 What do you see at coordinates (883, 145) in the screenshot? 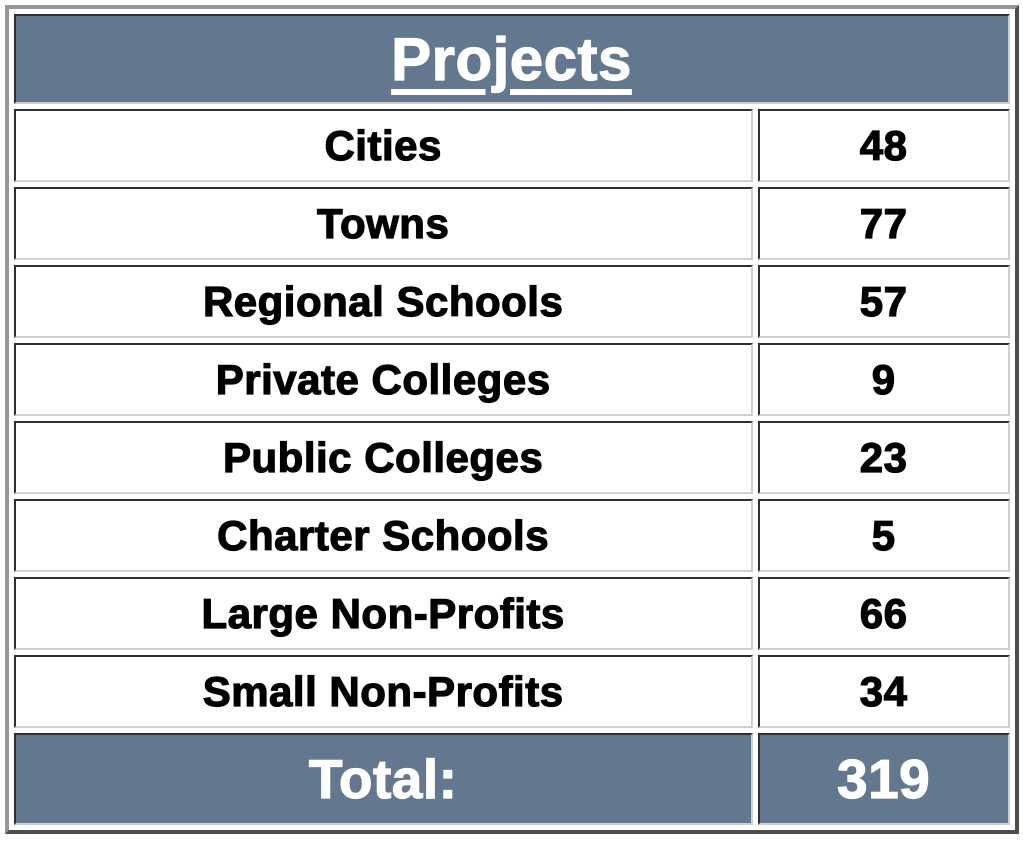
I see `row-value: 48` at bounding box center [883, 145].